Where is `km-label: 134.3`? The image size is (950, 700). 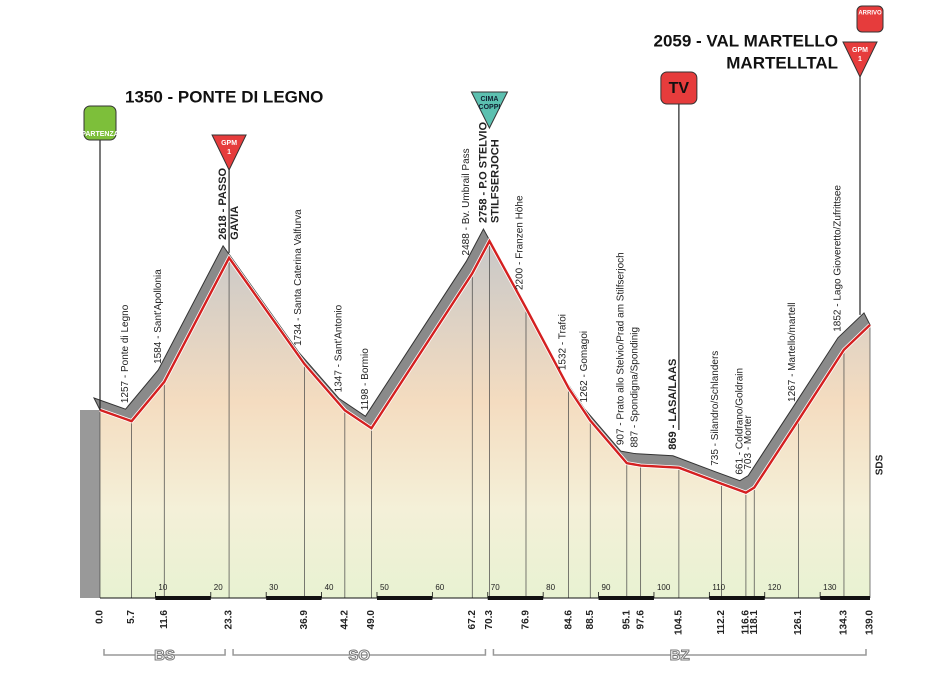 km-label: 134.3 is located at coordinates (844, 622).